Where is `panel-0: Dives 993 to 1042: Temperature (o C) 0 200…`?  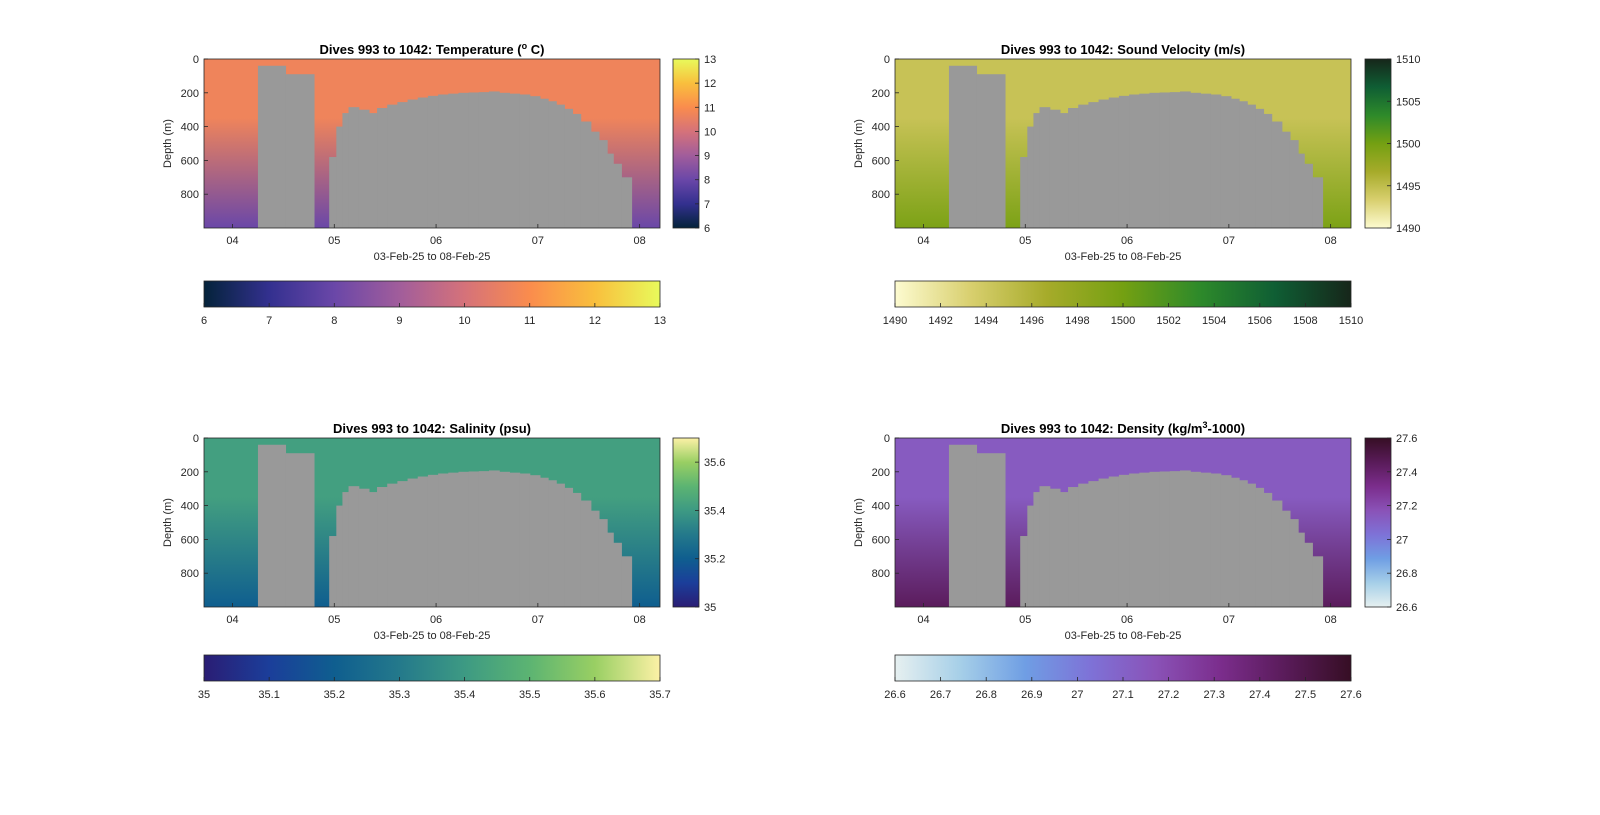 panel-0: Dives 993 to 1042: Temperature (o C) 0 200… is located at coordinates (439, 184).